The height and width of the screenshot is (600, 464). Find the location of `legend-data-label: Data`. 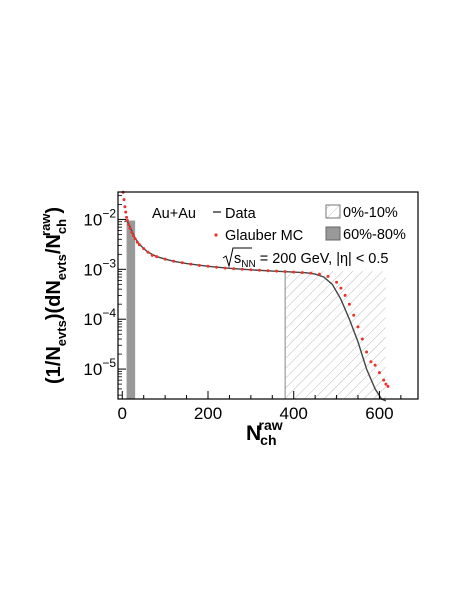

legend-data-label: Data is located at coordinates (241, 214).